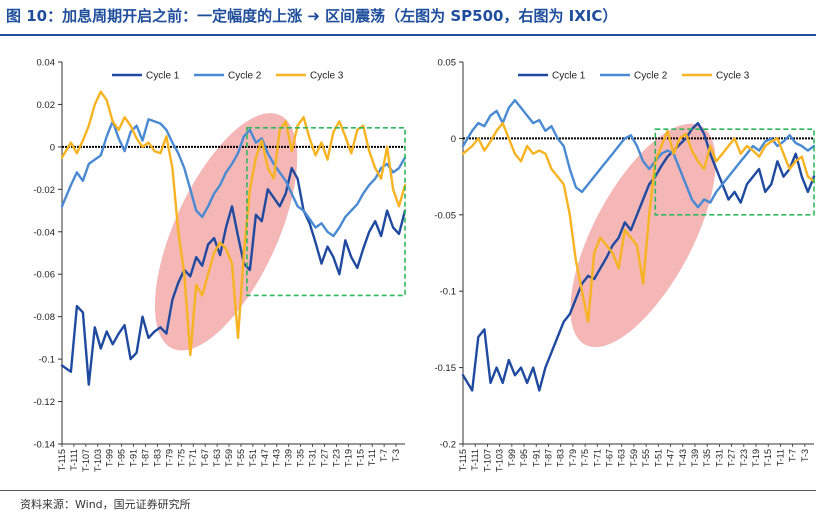 The width and height of the screenshot is (816, 520). Describe the element at coordinates (44, 317) in the screenshot. I see `y-tick-label: -0.08` at that location.